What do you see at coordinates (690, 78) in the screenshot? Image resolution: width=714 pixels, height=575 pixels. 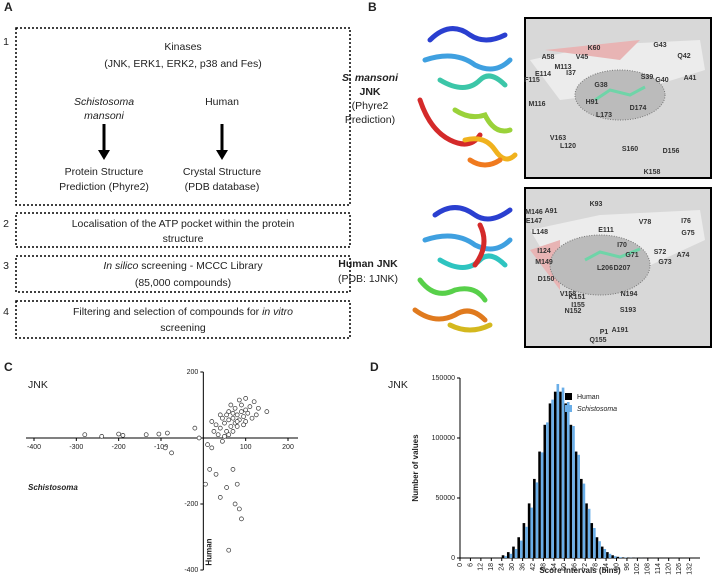 I see `residue-label: A41` at bounding box center [690, 78].